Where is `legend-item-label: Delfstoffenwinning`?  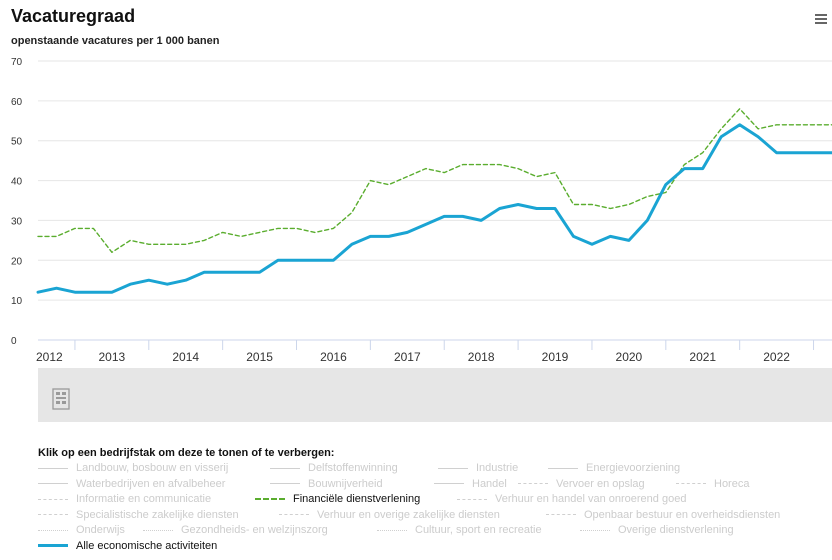 legend-item-label: Delfstoffenwinning is located at coordinates (353, 468).